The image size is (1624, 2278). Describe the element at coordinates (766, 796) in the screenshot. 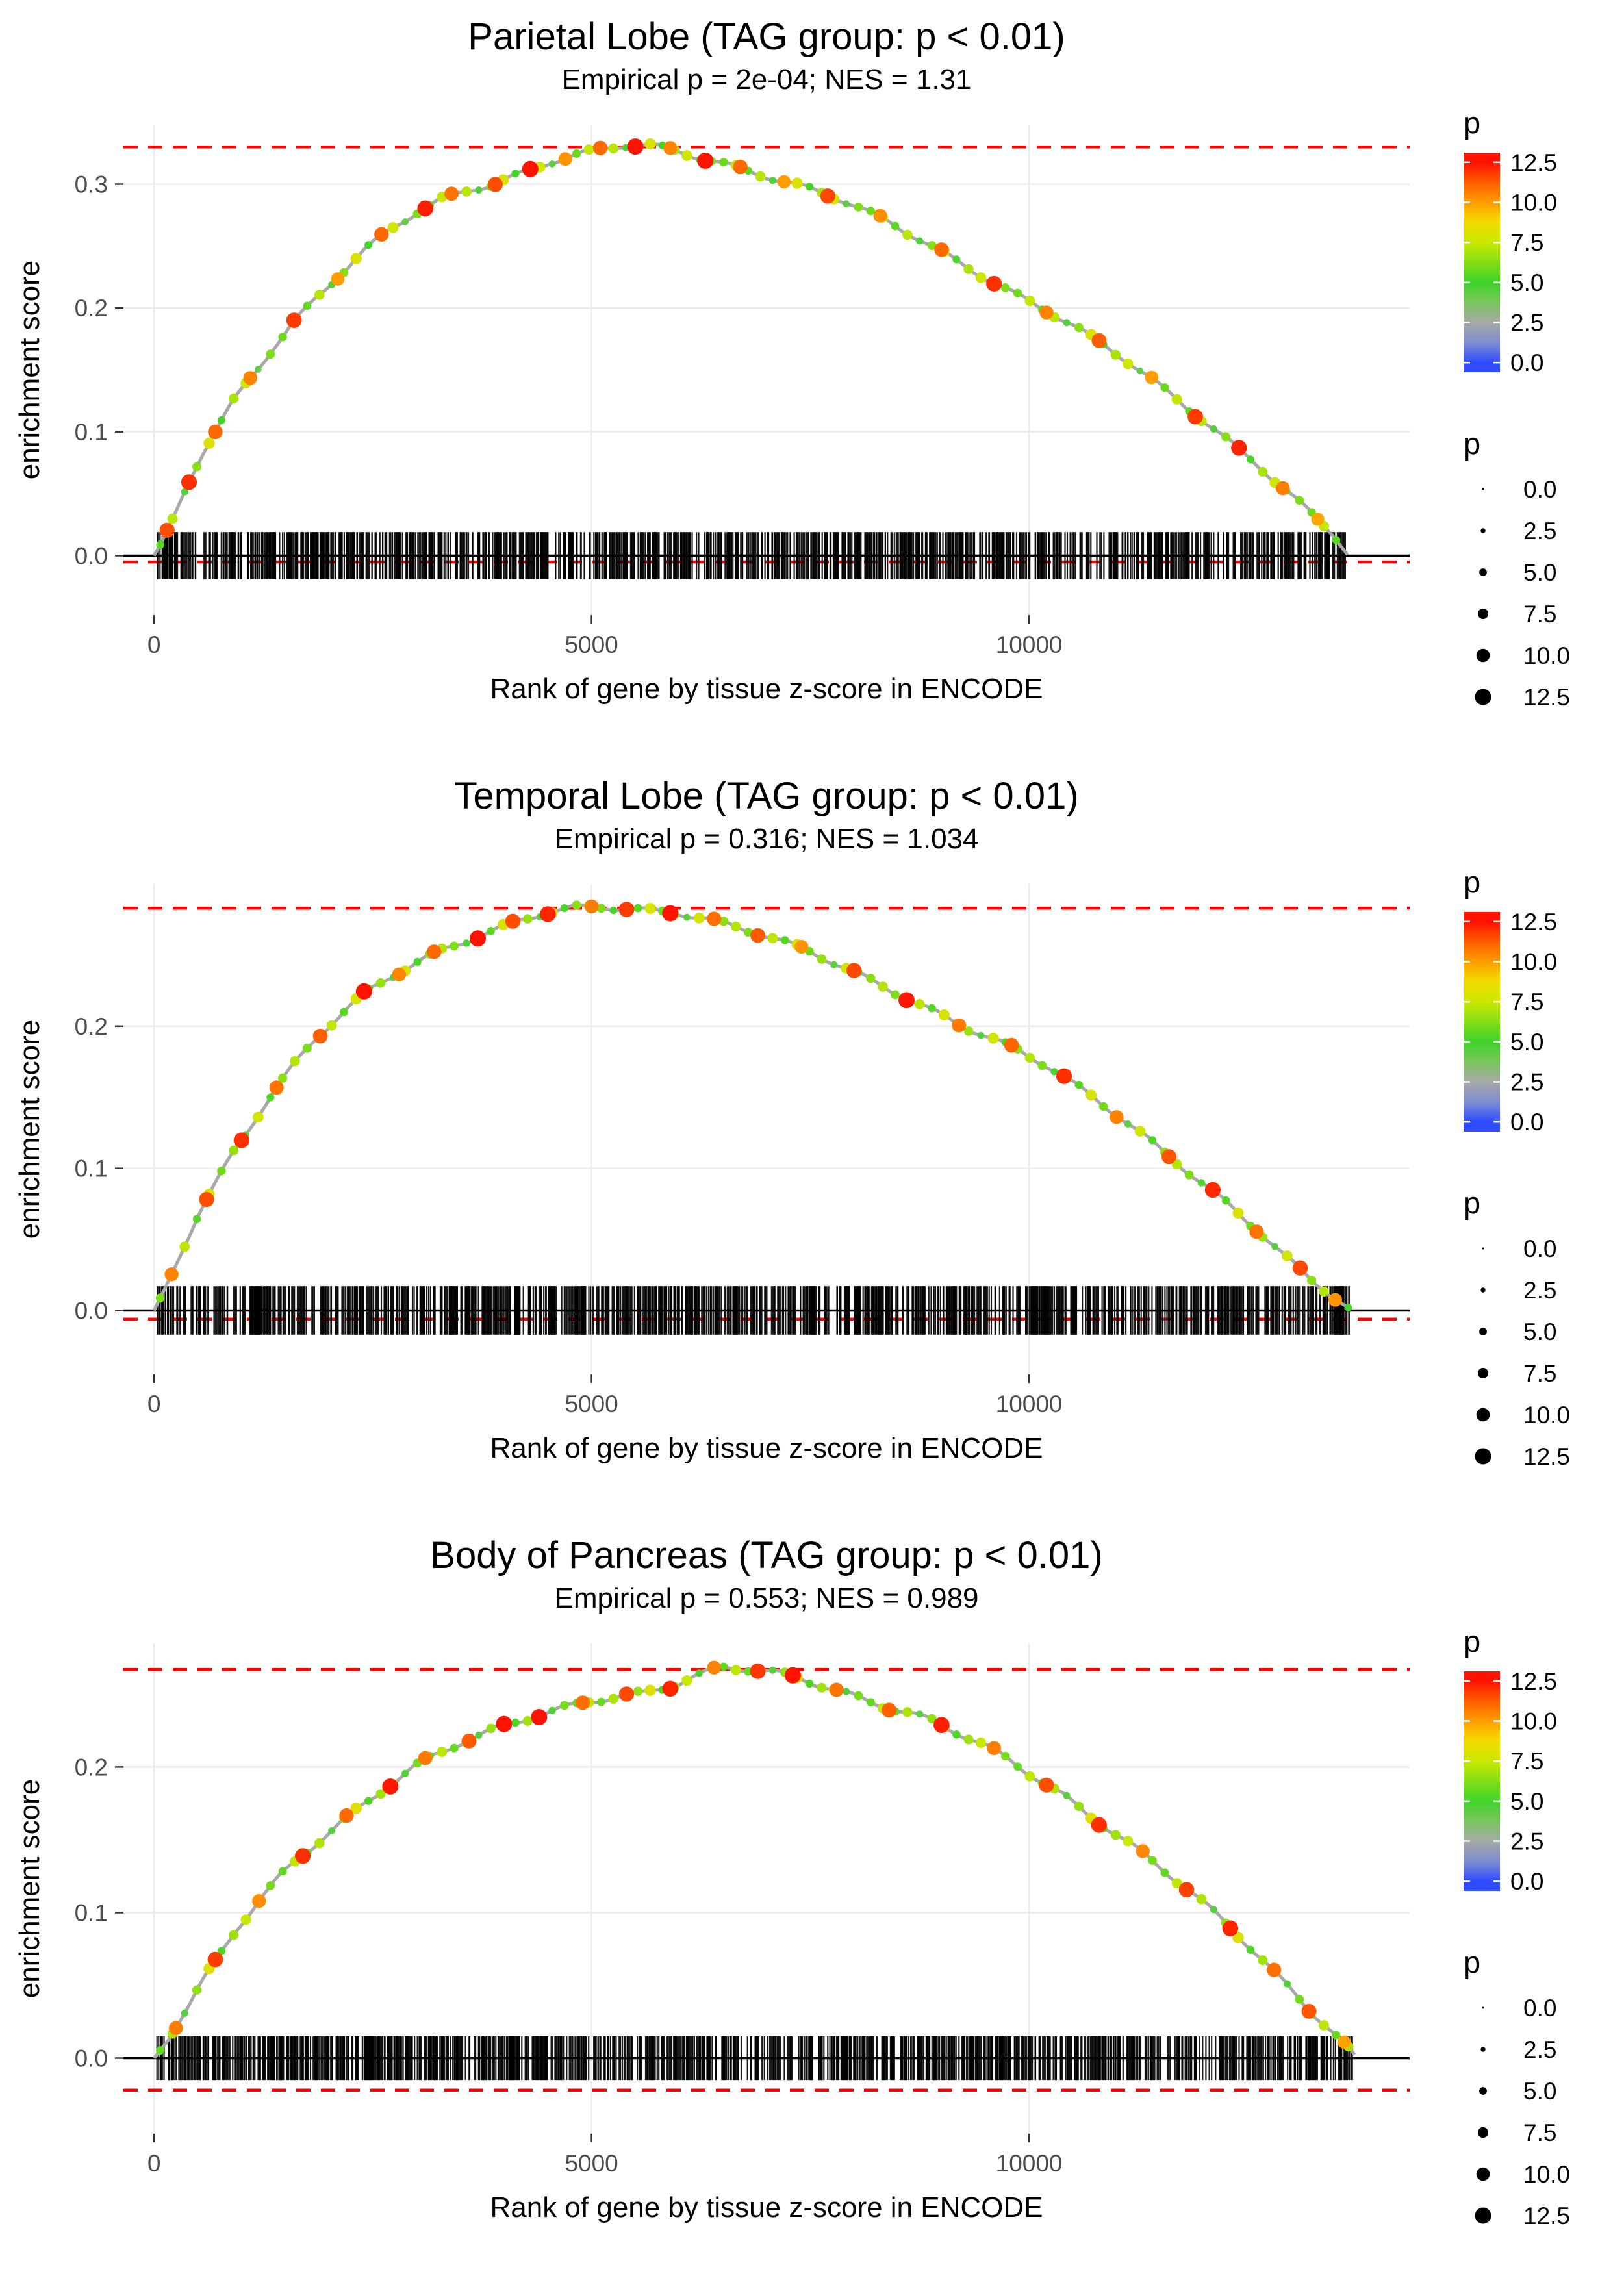

I see `chart-title: Temporal Lobe (TAG group: p < 0.01)` at that location.